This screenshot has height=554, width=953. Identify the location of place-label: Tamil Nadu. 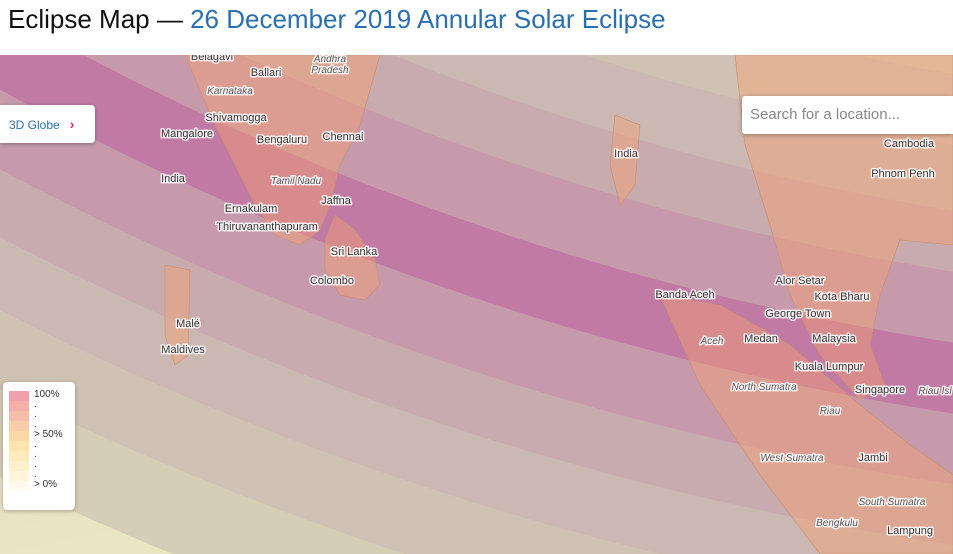
(296, 181).